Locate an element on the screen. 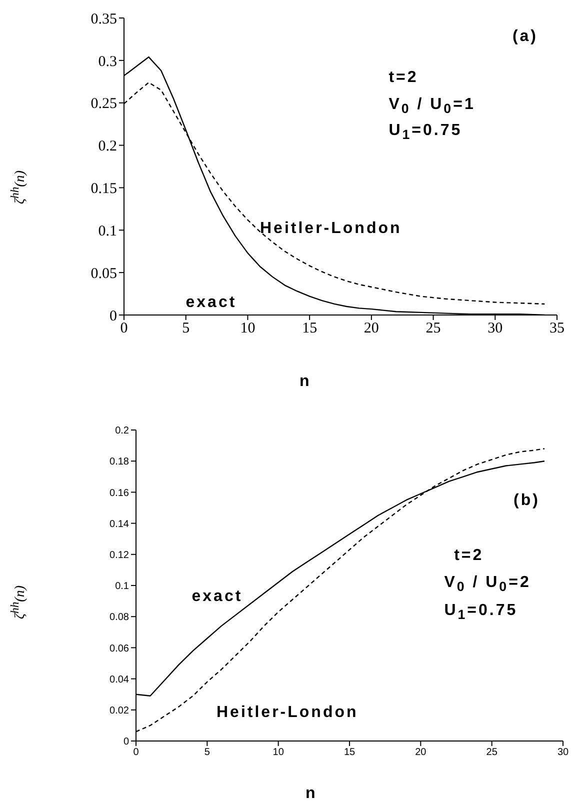  y-tick-label: 0.16 is located at coordinates (120, 493).